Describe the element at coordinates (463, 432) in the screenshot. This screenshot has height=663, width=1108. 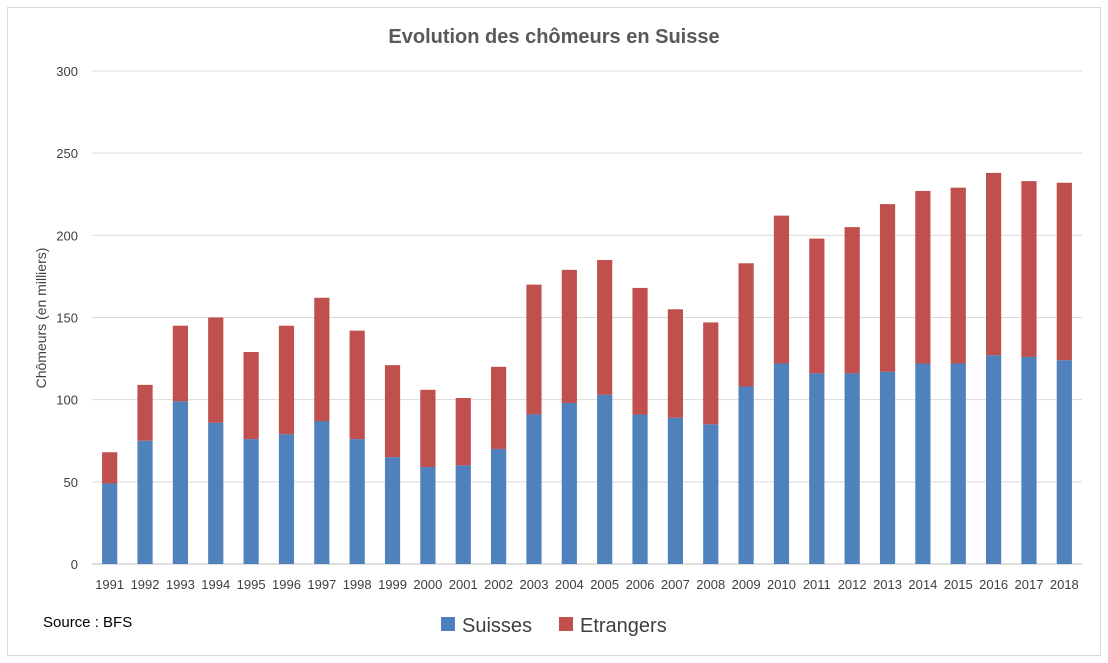
I see `bar-etrangers-2001` at that location.